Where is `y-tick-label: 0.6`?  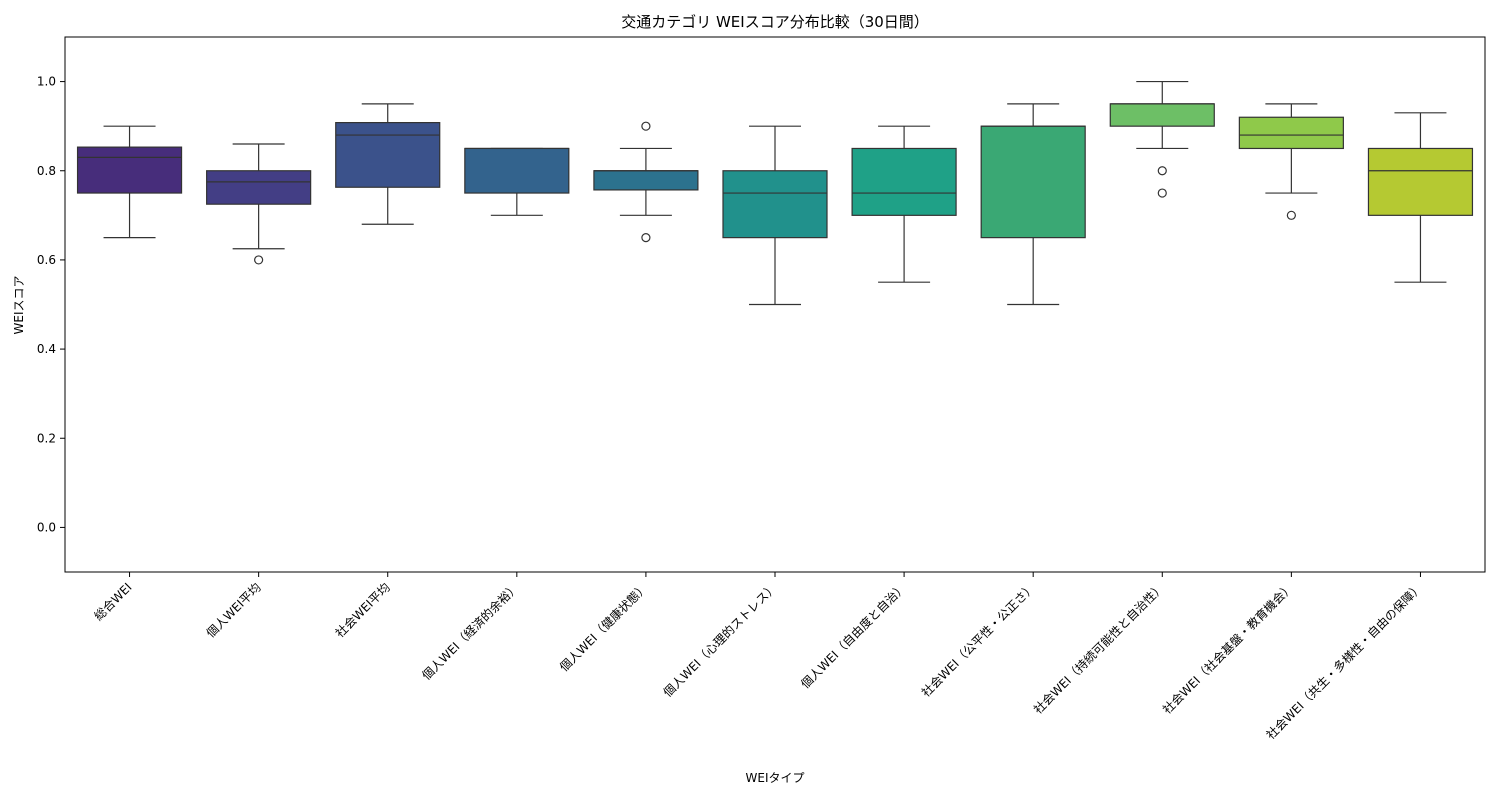 y-tick-label: 0.6 is located at coordinates (46, 260).